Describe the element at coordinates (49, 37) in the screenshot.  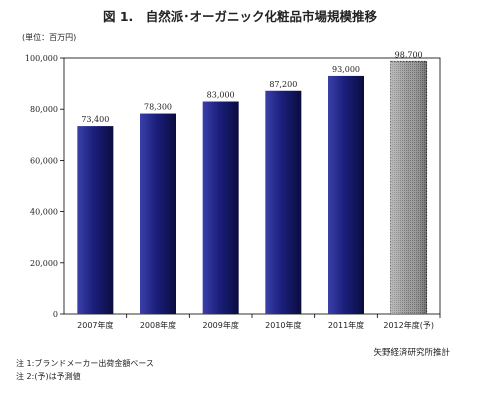
I see `unit-label: (単位：百万円)` at that location.